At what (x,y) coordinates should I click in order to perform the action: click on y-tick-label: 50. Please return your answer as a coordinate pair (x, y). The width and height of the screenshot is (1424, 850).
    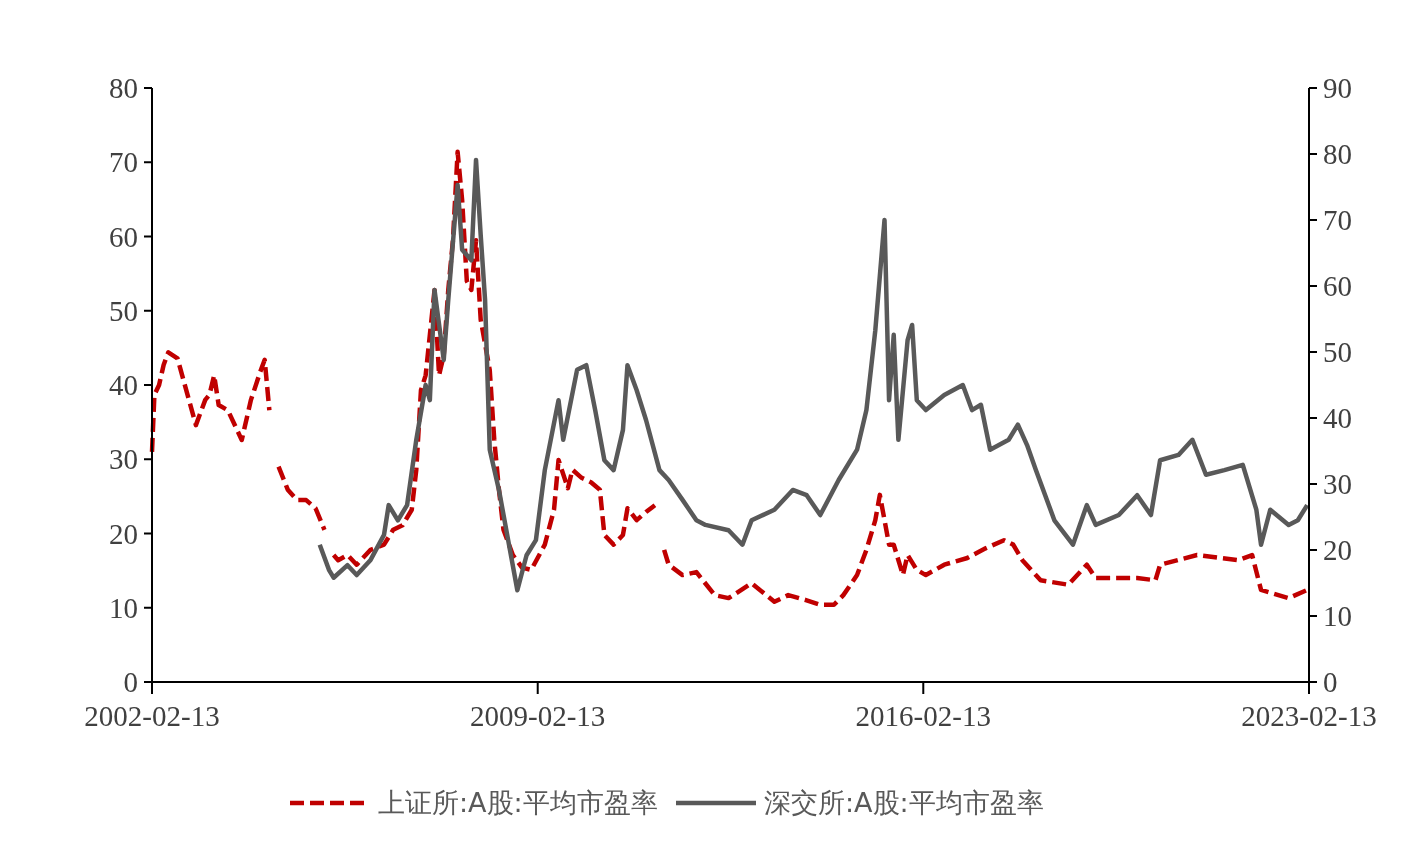
    Looking at the image, I should click on (123, 310).